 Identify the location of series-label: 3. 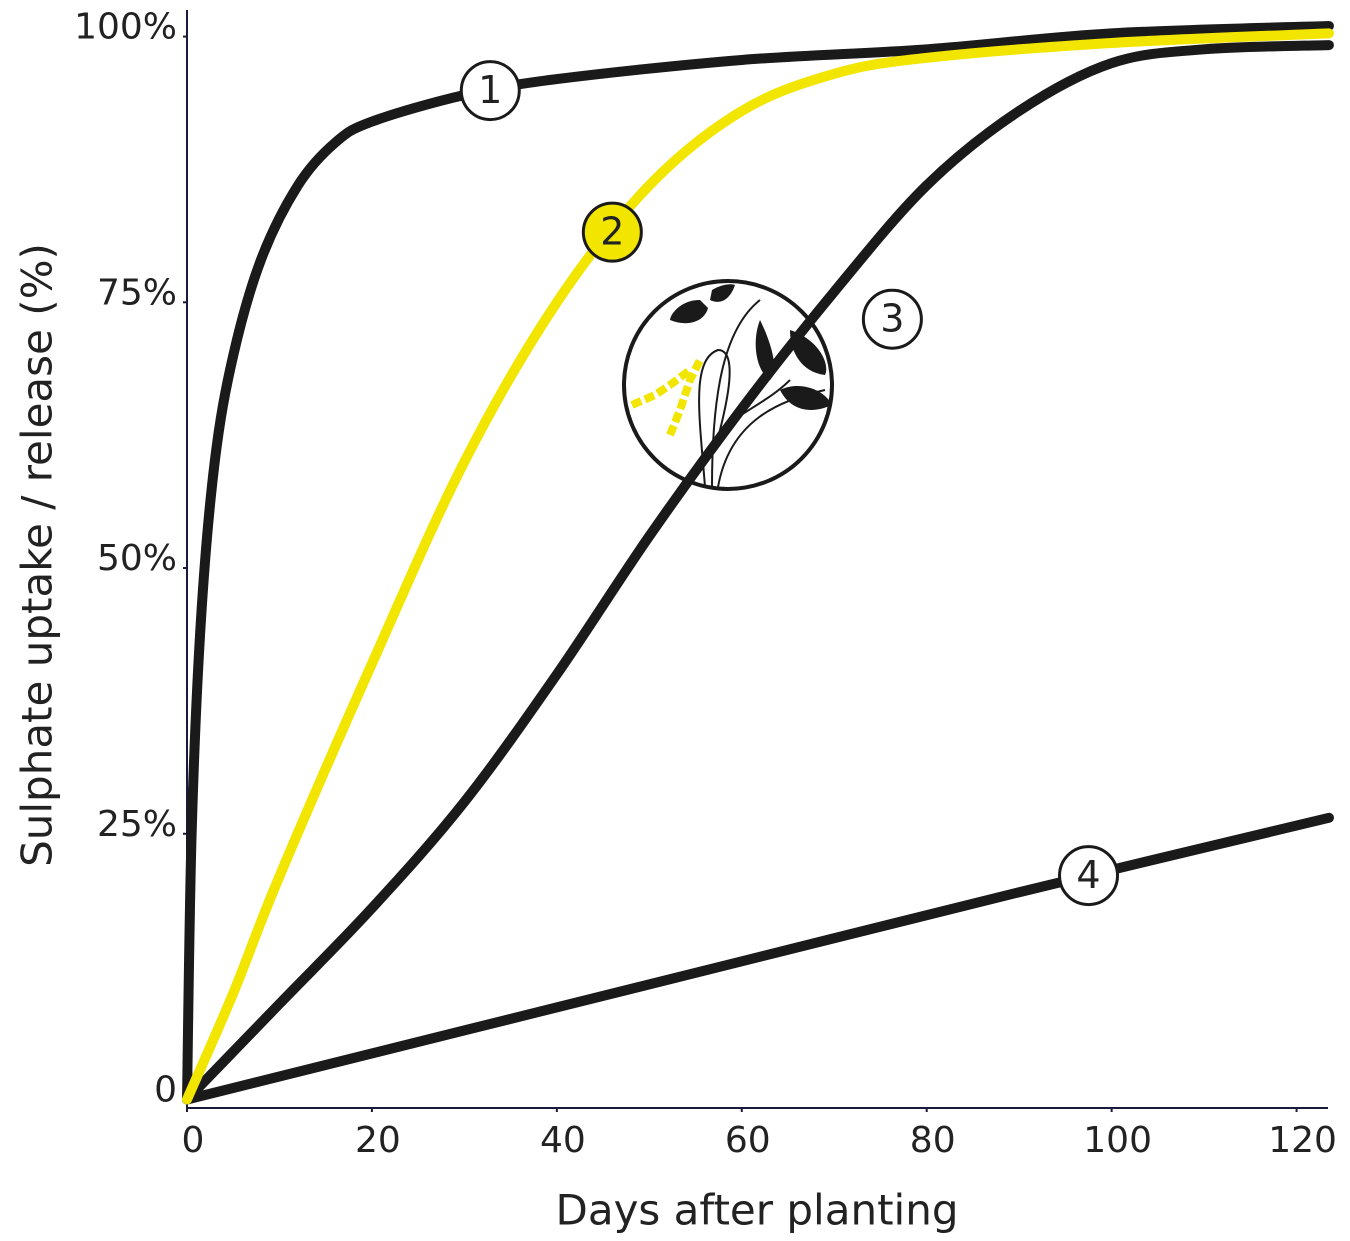
(892, 319).